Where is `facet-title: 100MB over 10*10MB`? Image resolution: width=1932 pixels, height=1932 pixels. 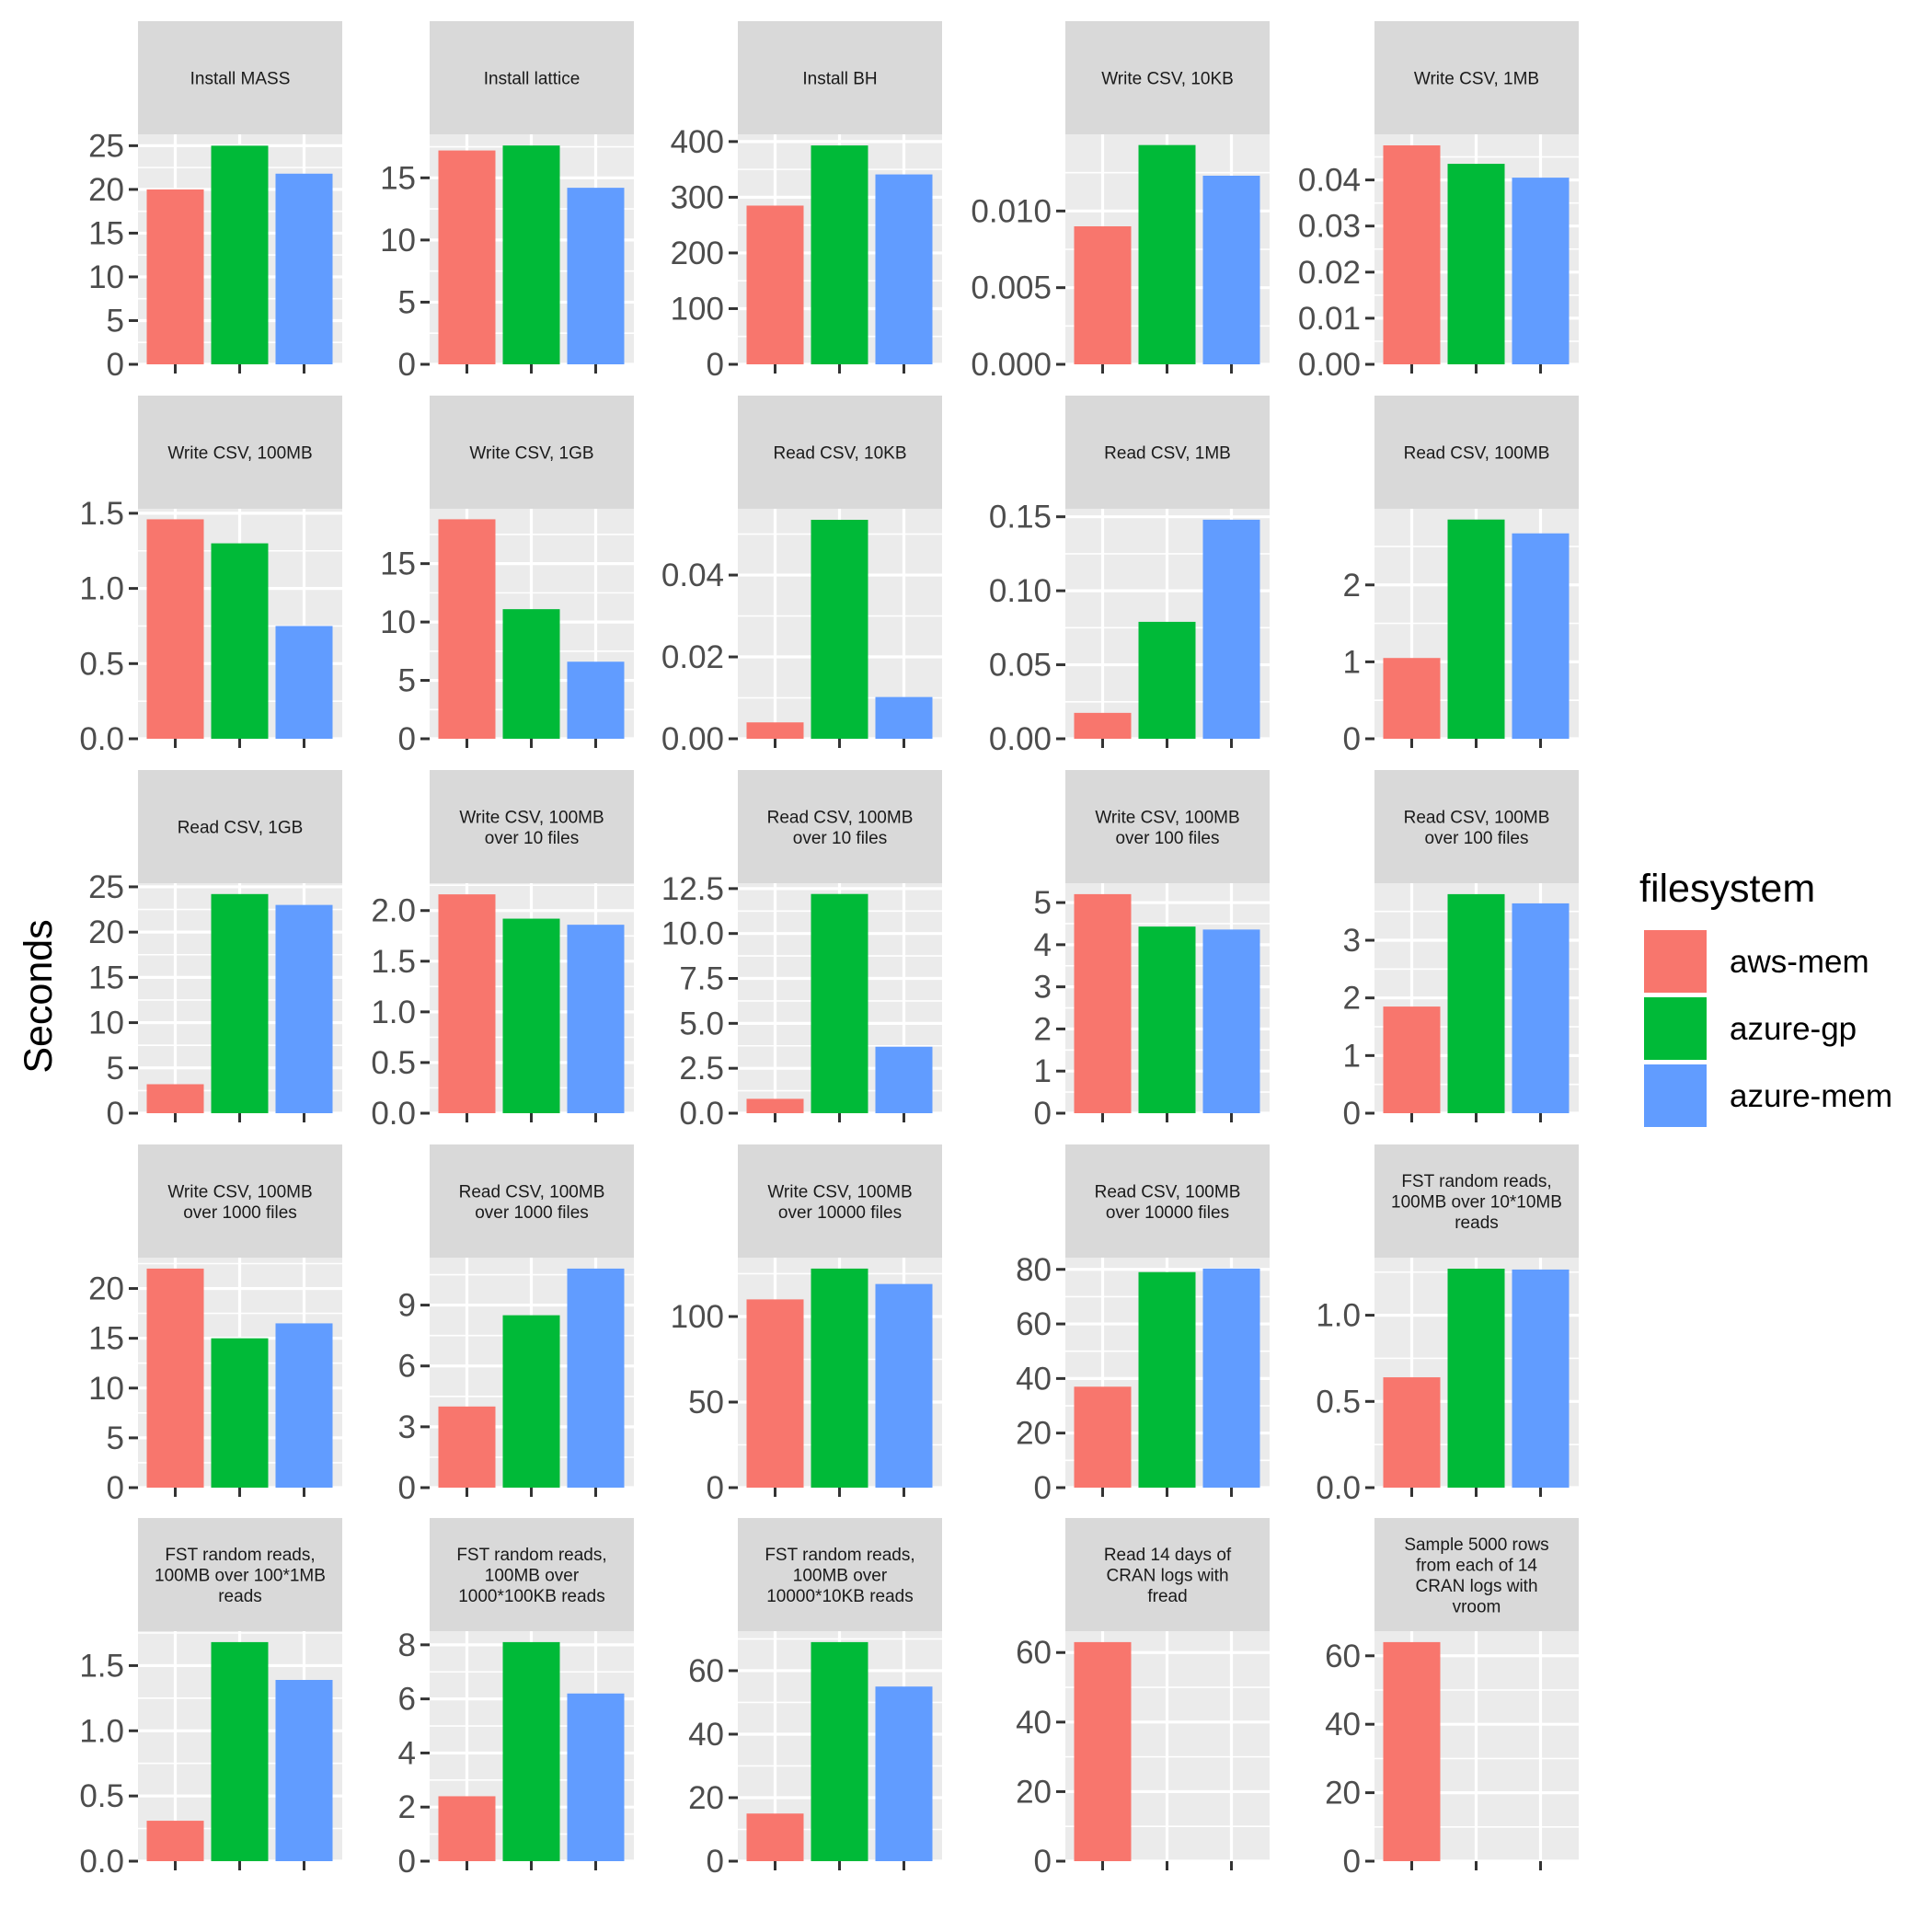 facet-title: 100MB over 10*10MB is located at coordinates (1476, 1203).